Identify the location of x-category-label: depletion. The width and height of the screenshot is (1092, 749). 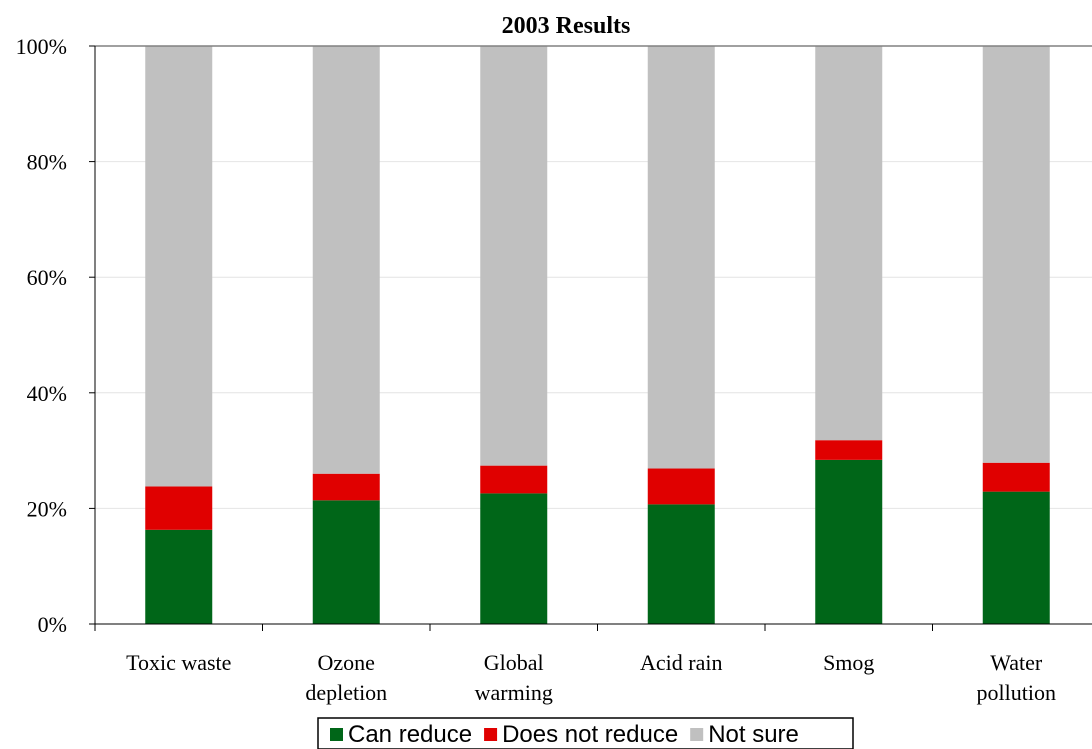
(346, 692).